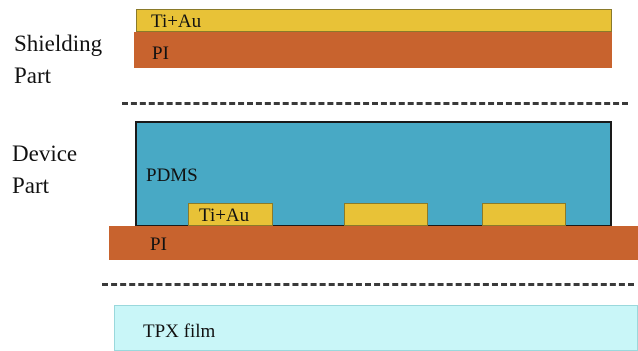  What do you see at coordinates (33, 75) in the screenshot?
I see `shielding-part-label-line2: Part` at bounding box center [33, 75].